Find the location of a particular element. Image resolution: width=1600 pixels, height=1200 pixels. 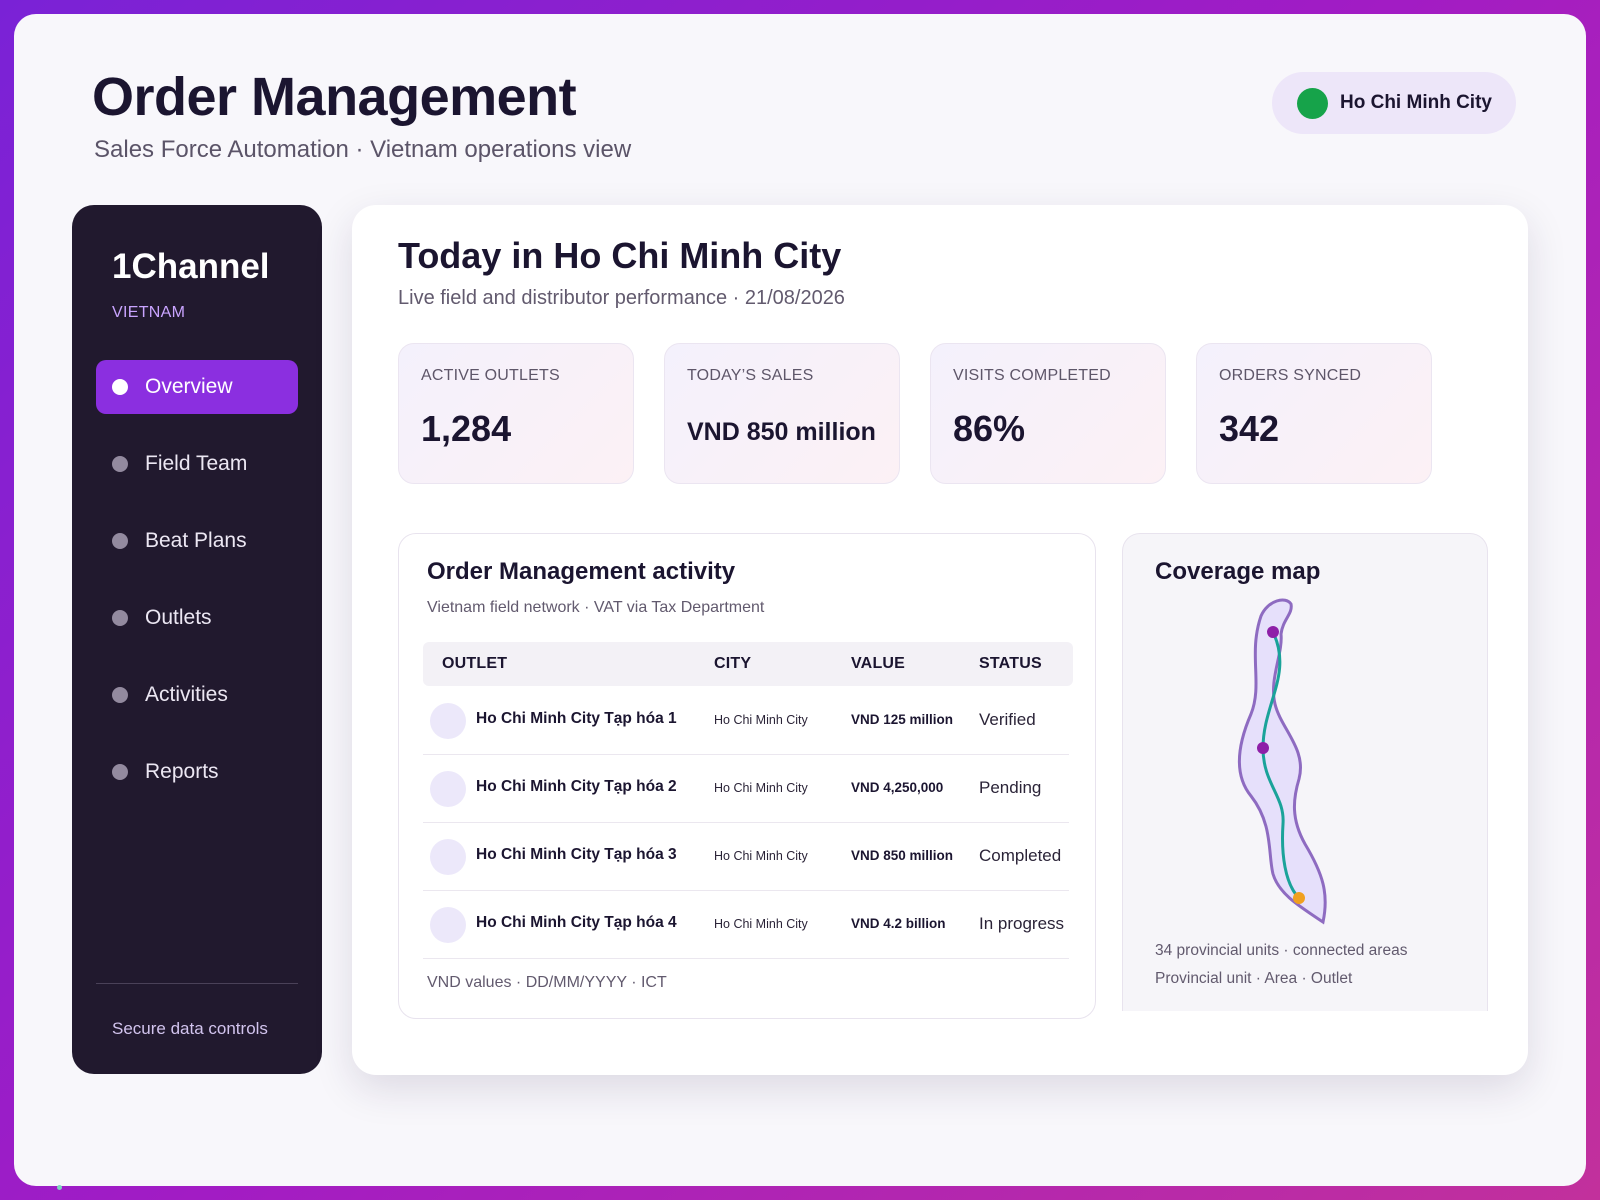

city-selector: Ho Chi Minh City is located at coordinates (1394, 103).